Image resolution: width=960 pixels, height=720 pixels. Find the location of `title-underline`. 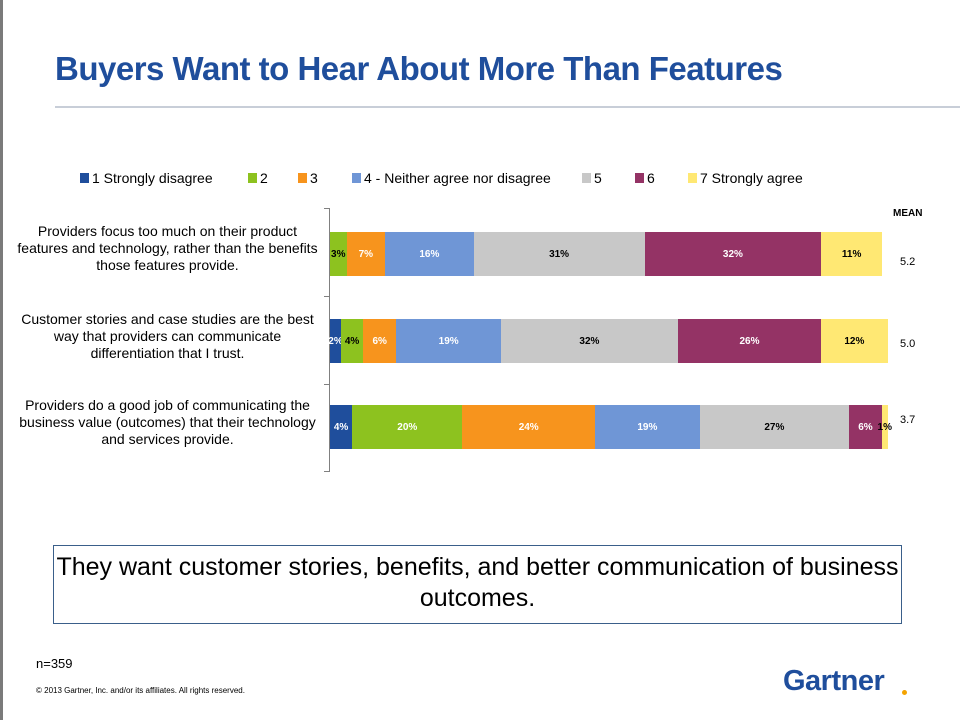

title-underline is located at coordinates (507, 107).